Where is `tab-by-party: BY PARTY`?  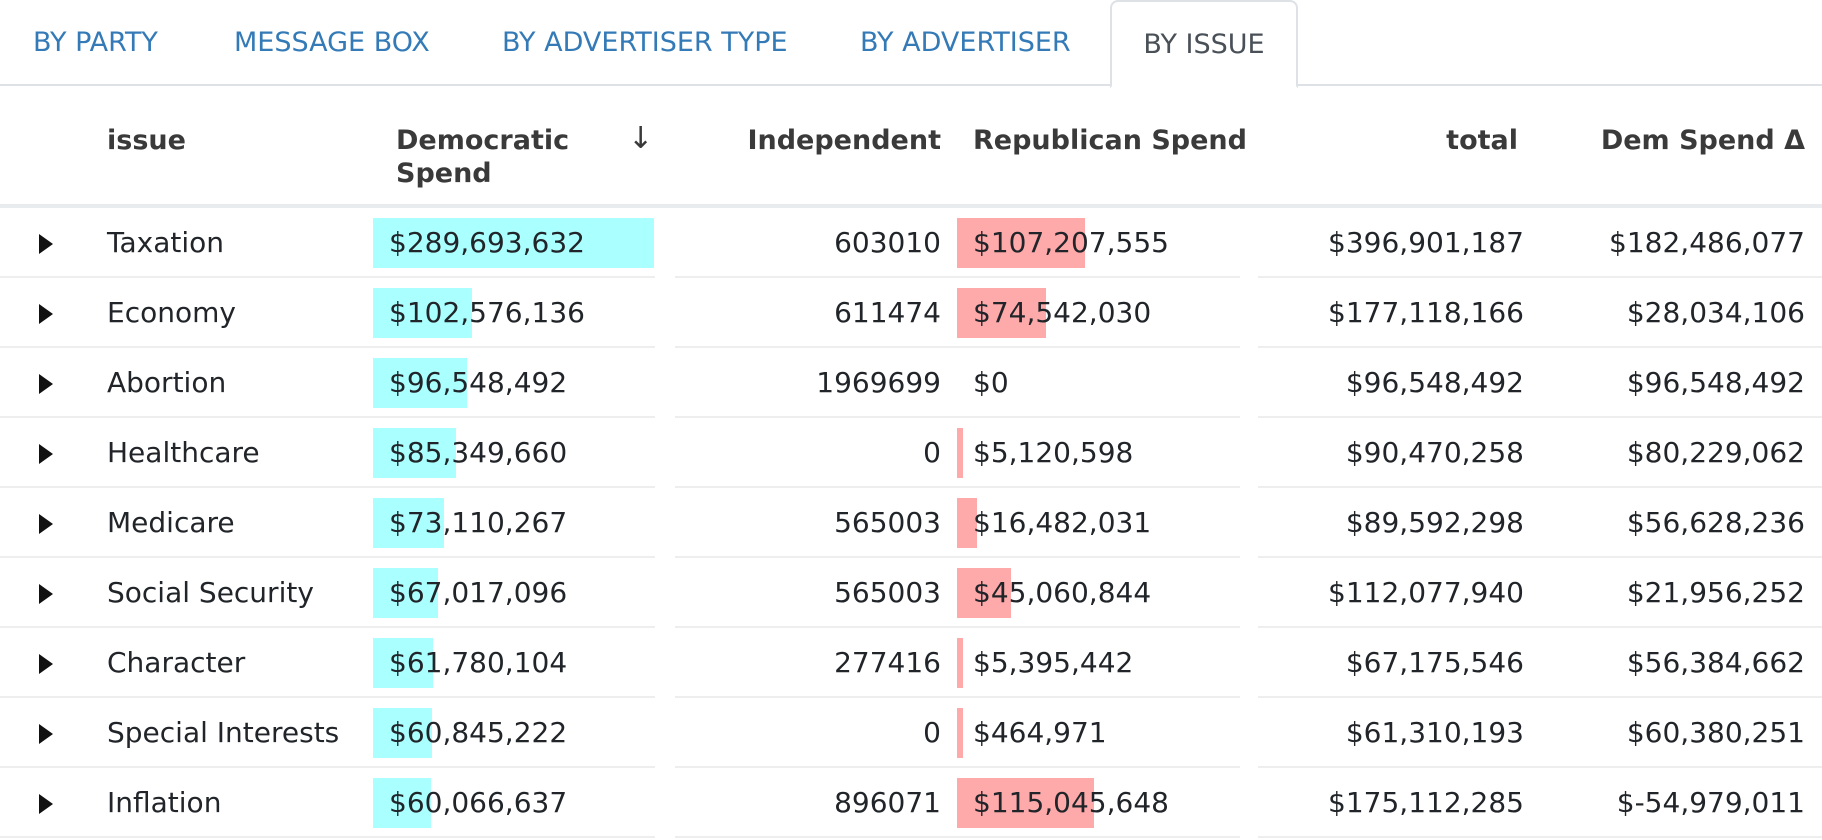 tab-by-party: BY PARTY is located at coordinates (95, 42).